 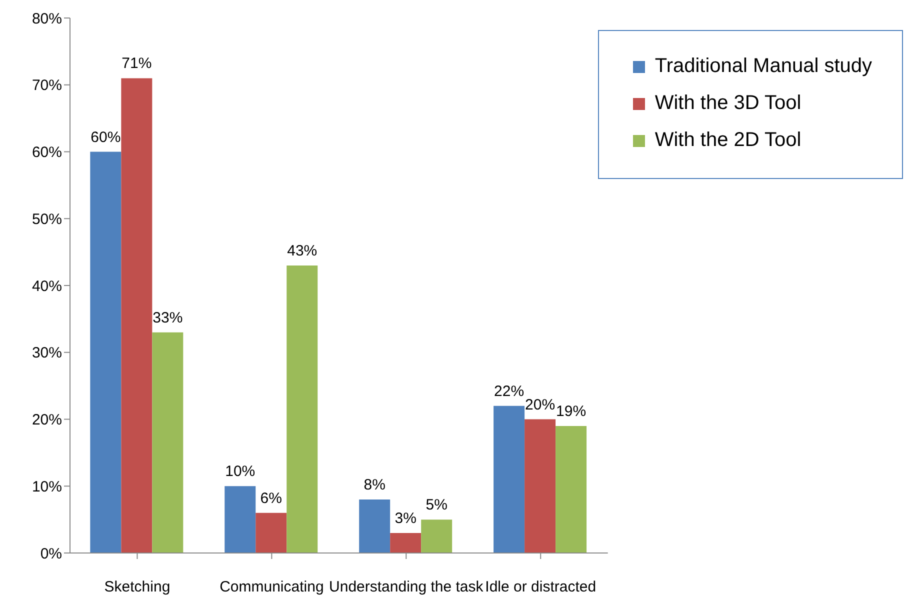 What do you see at coordinates (540, 587) in the screenshot?
I see `x-tick-label: Idle or distracted` at bounding box center [540, 587].